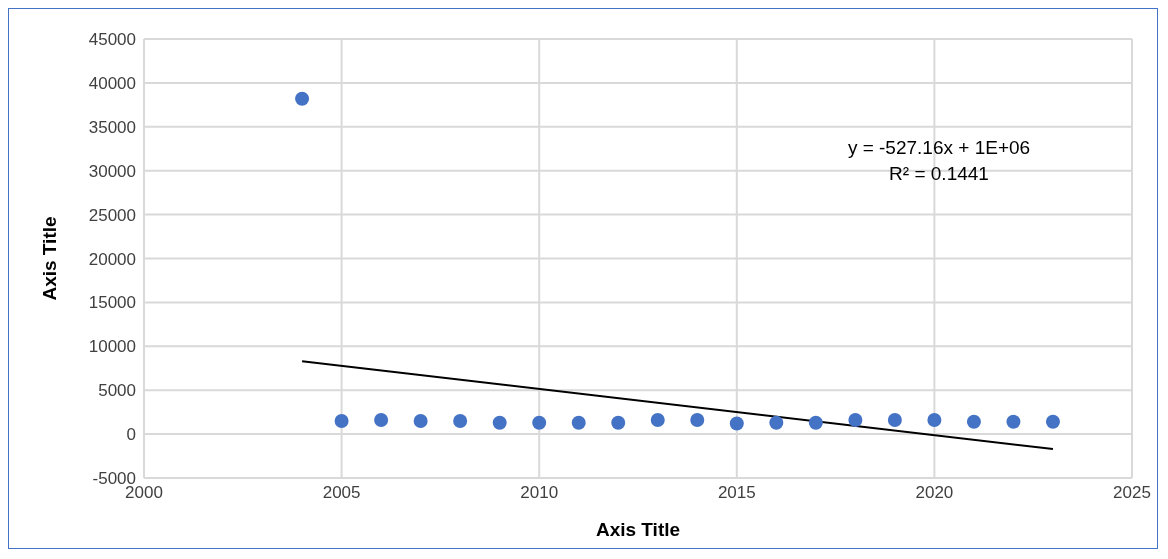  Describe the element at coordinates (112, 347) in the screenshot. I see `y-tick-label: 10000` at that location.